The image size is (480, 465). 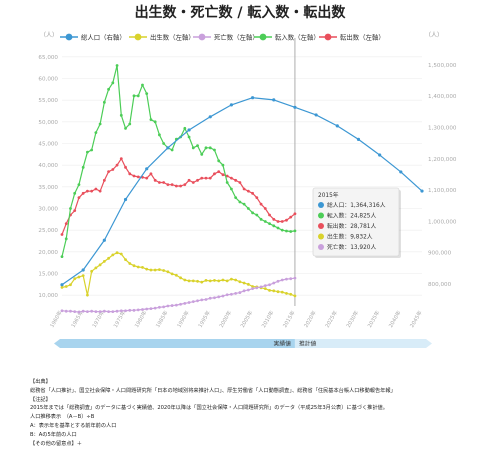 What do you see at coordinates (103, 37) in the screenshot?
I see `legend-label: 総人口（右軸）` at bounding box center [103, 37].